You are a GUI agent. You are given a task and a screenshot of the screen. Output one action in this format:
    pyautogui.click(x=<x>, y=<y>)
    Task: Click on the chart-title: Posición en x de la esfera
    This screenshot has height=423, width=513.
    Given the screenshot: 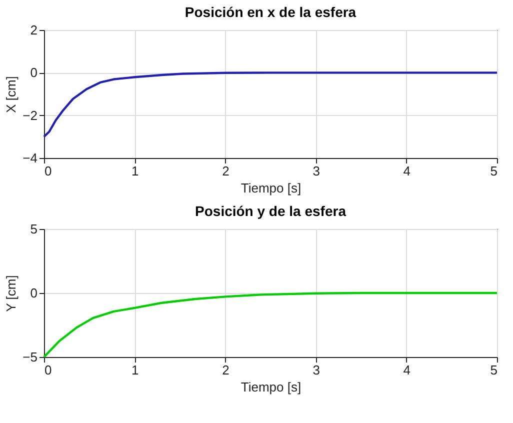 What is the action you would take?
    pyautogui.click(x=270, y=12)
    